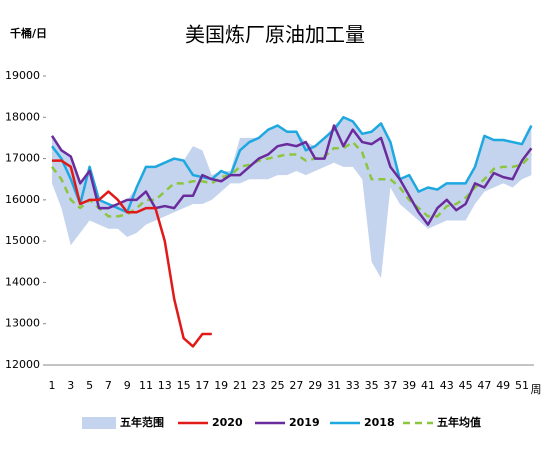 This screenshot has height=452, width=550. What do you see at coordinates (221, 385) in the screenshot?
I see `x-tick-label: 19` at bounding box center [221, 385].